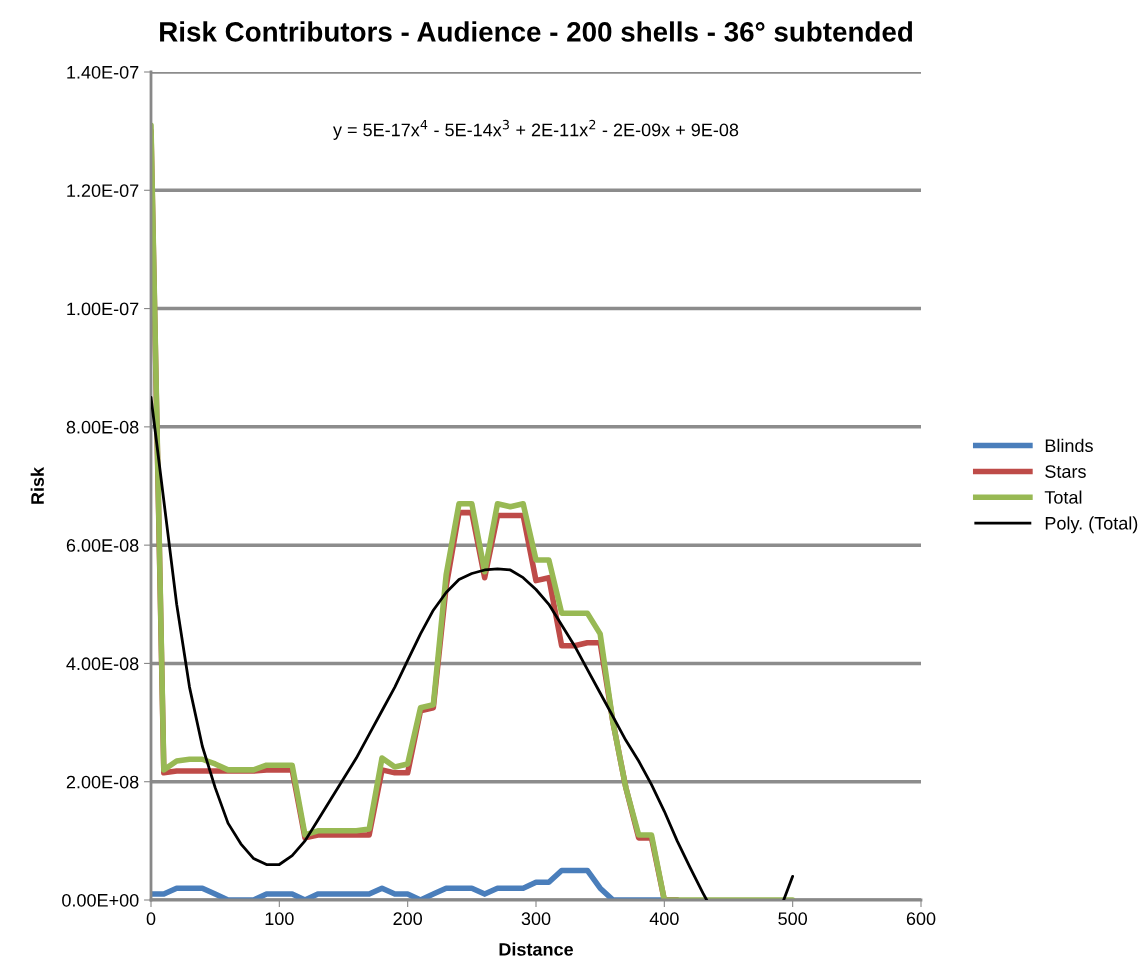 The width and height of the screenshot is (1146, 977). I want to click on x-tick-label: 500, so click(793, 919).